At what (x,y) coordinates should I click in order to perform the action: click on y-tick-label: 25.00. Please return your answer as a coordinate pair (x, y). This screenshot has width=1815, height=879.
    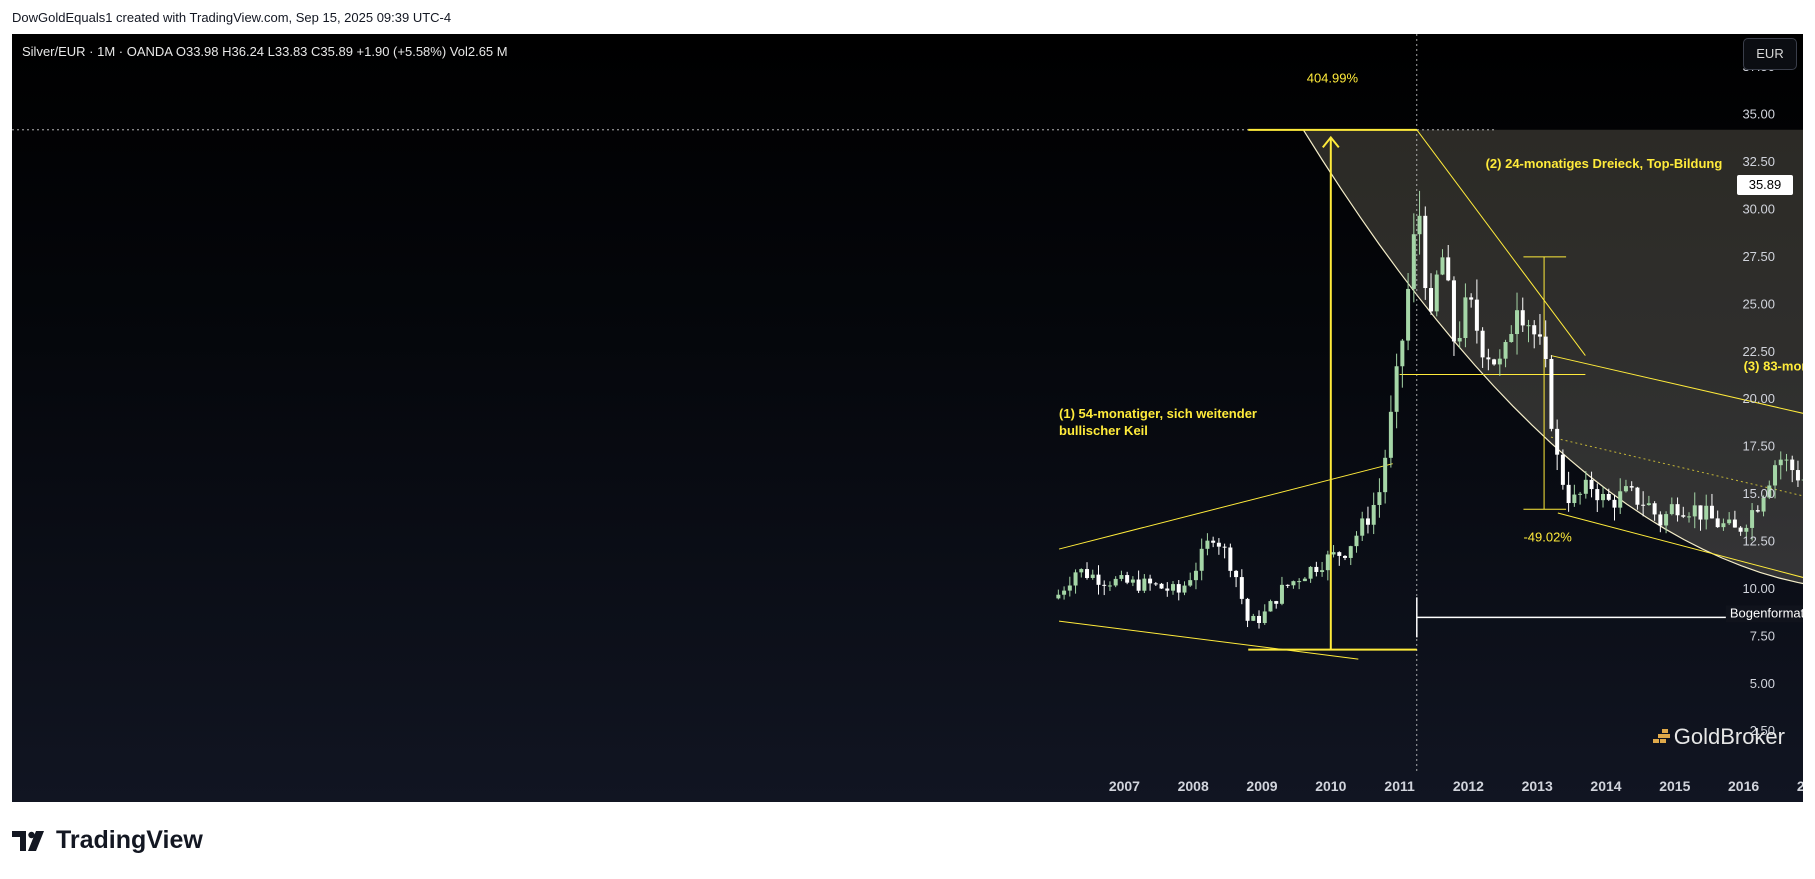
    Looking at the image, I should click on (1758, 303).